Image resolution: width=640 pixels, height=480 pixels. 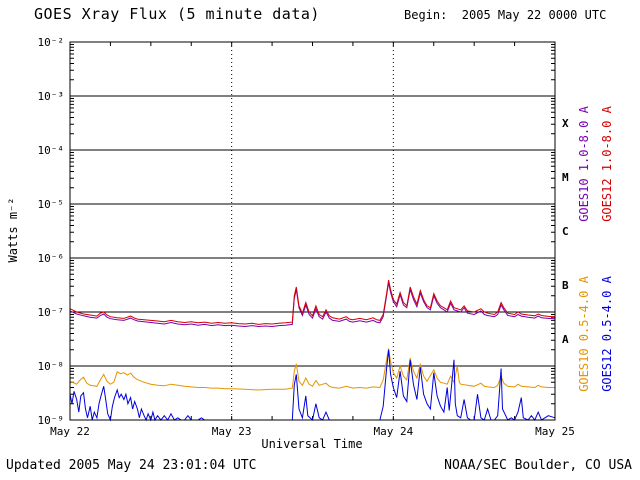 What do you see at coordinates (555, 431) in the screenshot?
I see `x-tick-label: May 25` at bounding box center [555, 431].